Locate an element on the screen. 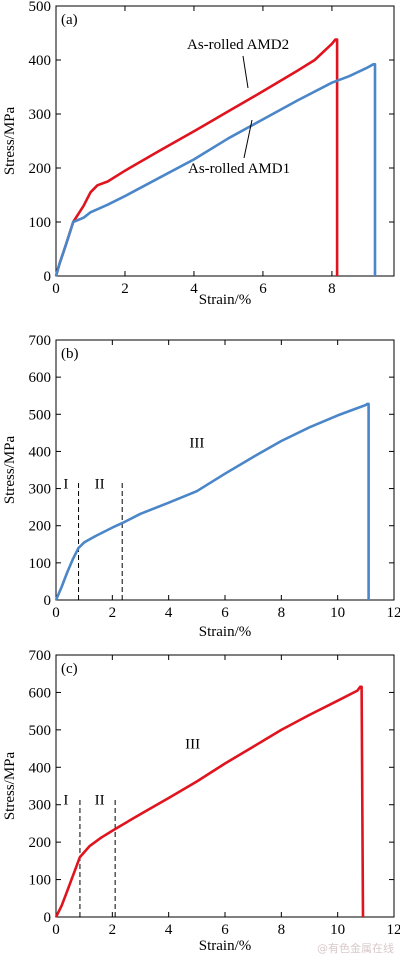 The width and height of the screenshot is (400, 960). panel-label: (a) is located at coordinates (69, 20).